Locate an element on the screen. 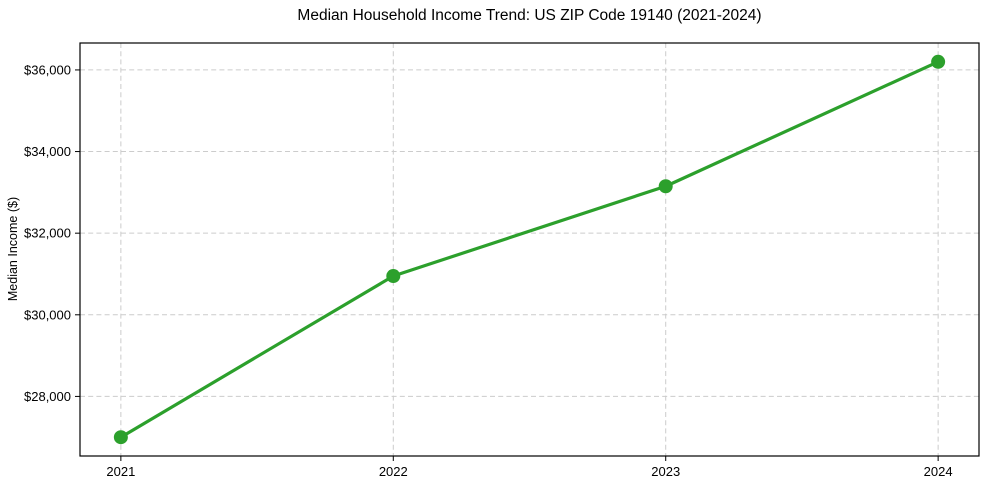 This screenshot has height=490, width=989. x-tick-label: 2024 is located at coordinates (938, 471).